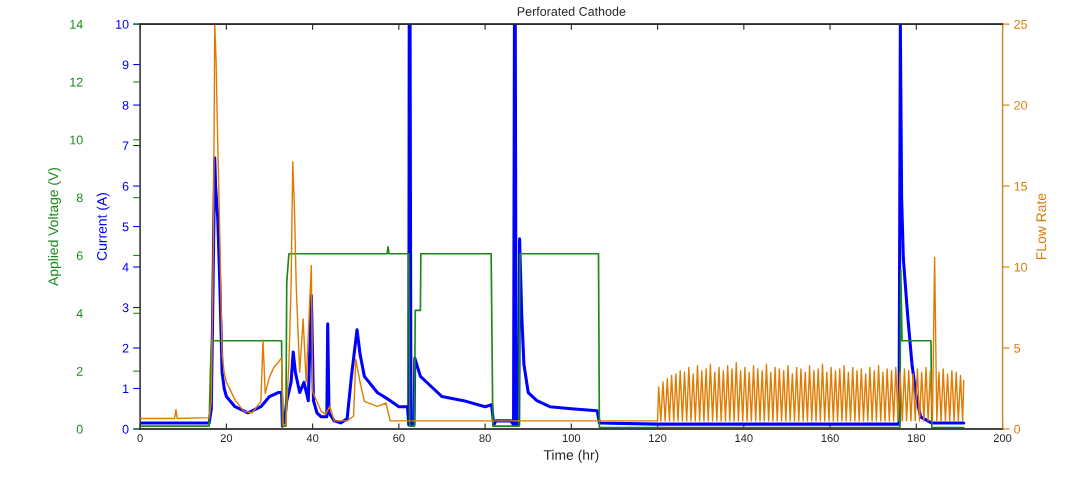 Image resolution: width=1078 pixels, height=482 pixels. What do you see at coordinates (79, 429) in the screenshot?
I see `y2-tick-label: 0` at bounding box center [79, 429].